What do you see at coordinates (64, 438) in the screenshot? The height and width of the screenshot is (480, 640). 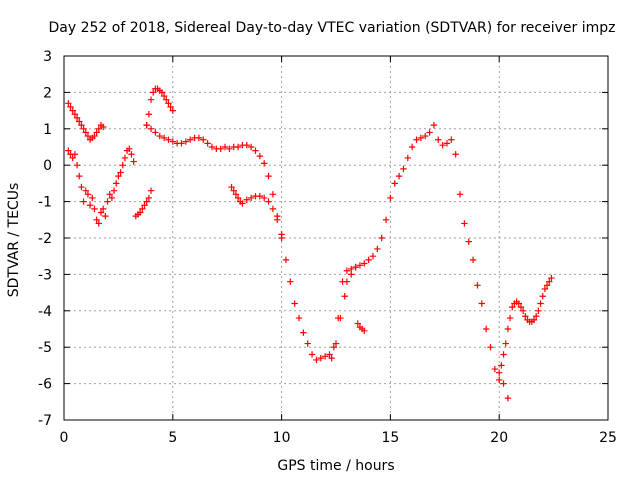 I see `x-tick-label: 0` at bounding box center [64, 438].